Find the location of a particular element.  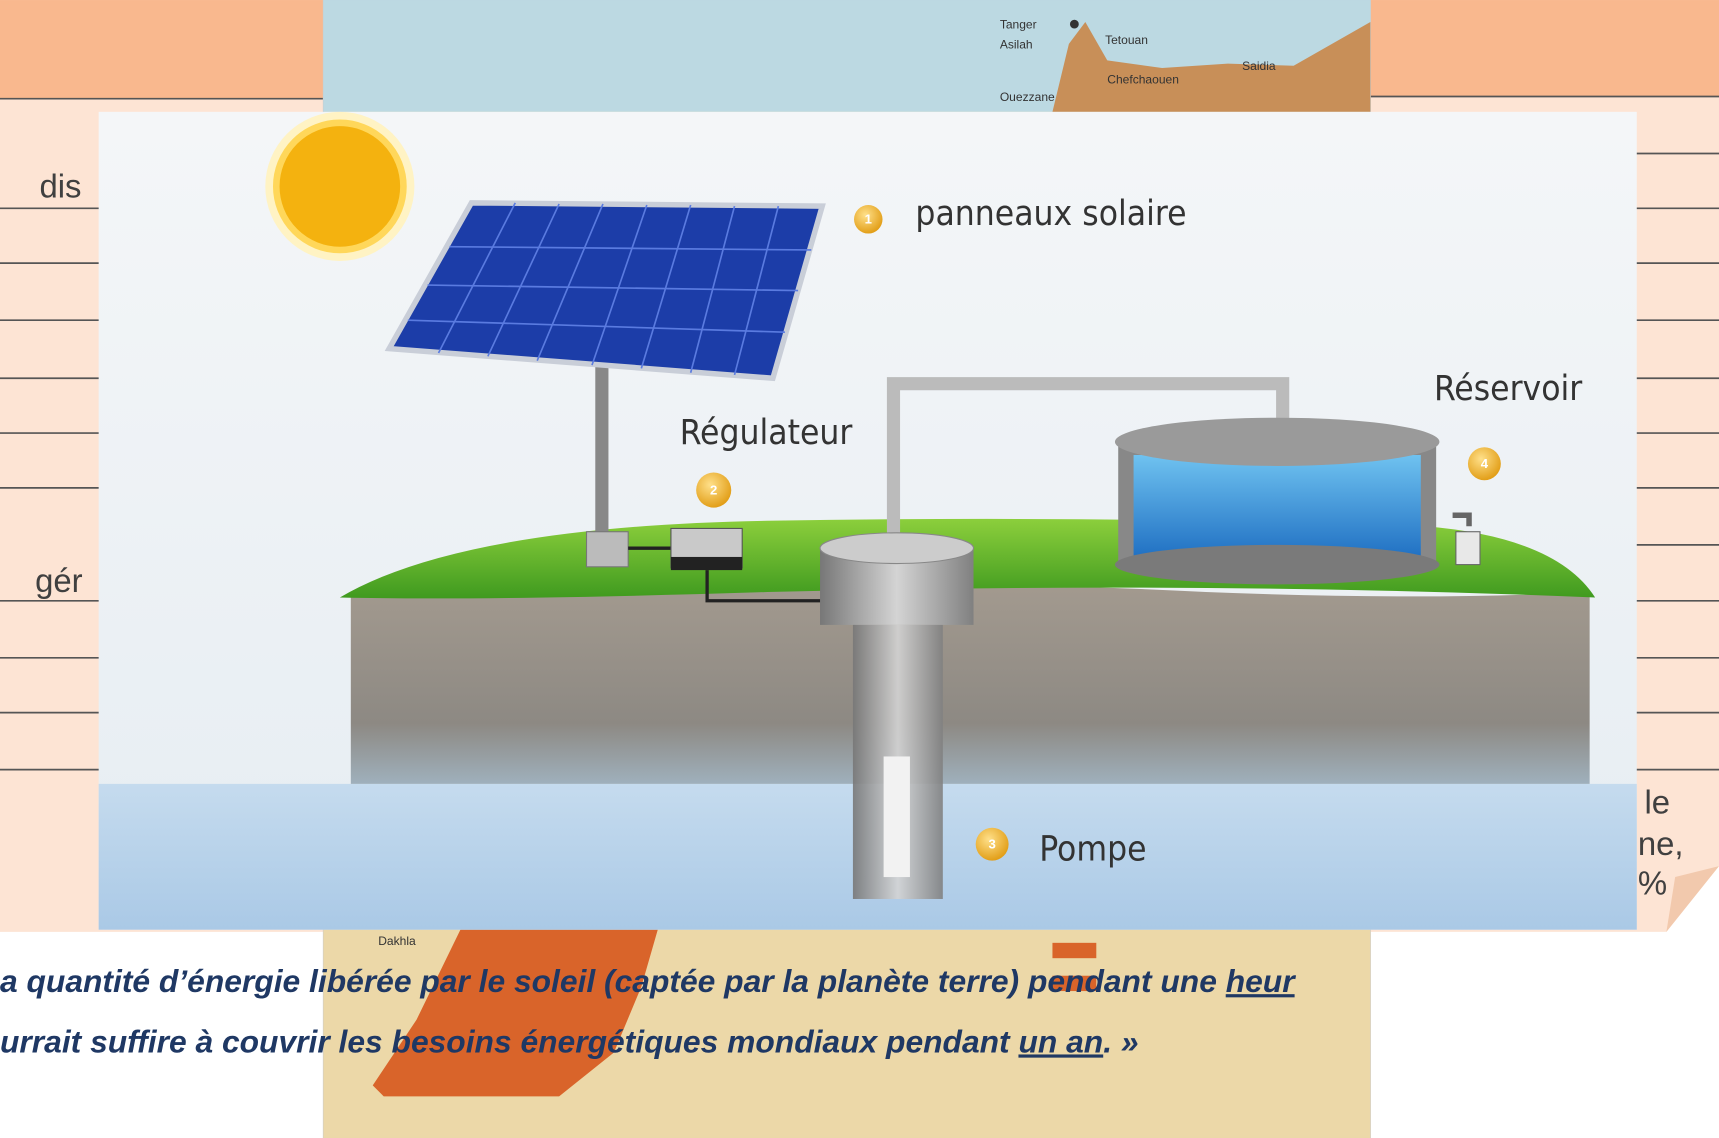

reservoir-bottom is located at coordinates (1277, 564).